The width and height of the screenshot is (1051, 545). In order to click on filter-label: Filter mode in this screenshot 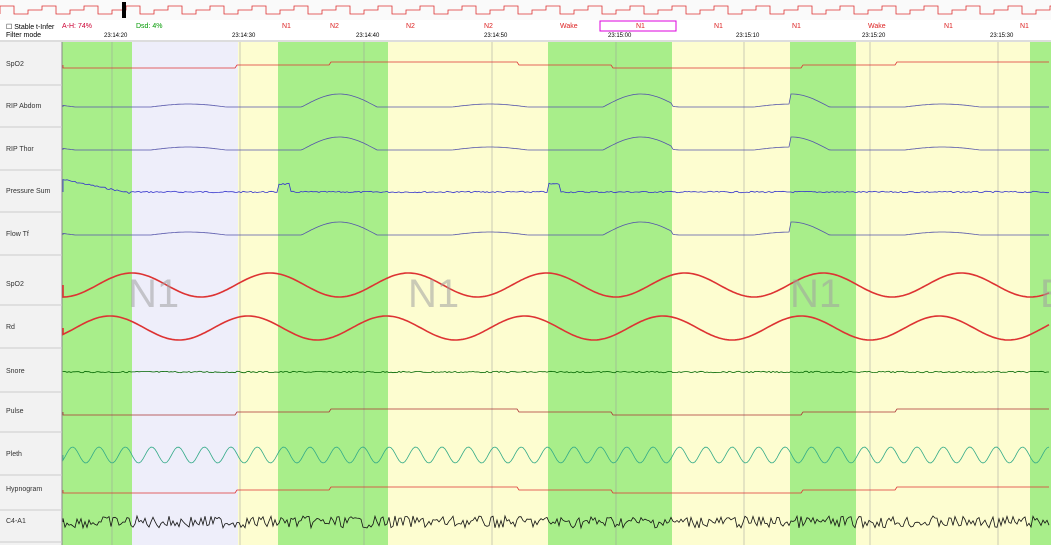, I will do `click(24, 35)`.